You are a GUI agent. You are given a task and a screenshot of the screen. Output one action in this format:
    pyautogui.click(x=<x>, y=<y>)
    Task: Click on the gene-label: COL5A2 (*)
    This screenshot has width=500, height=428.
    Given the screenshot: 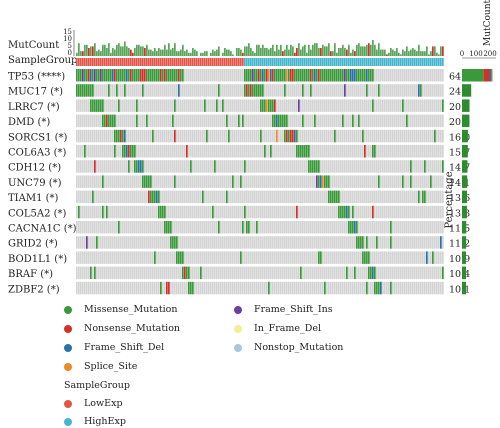 What is the action you would take?
    pyautogui.click(x=37, y=213)
    